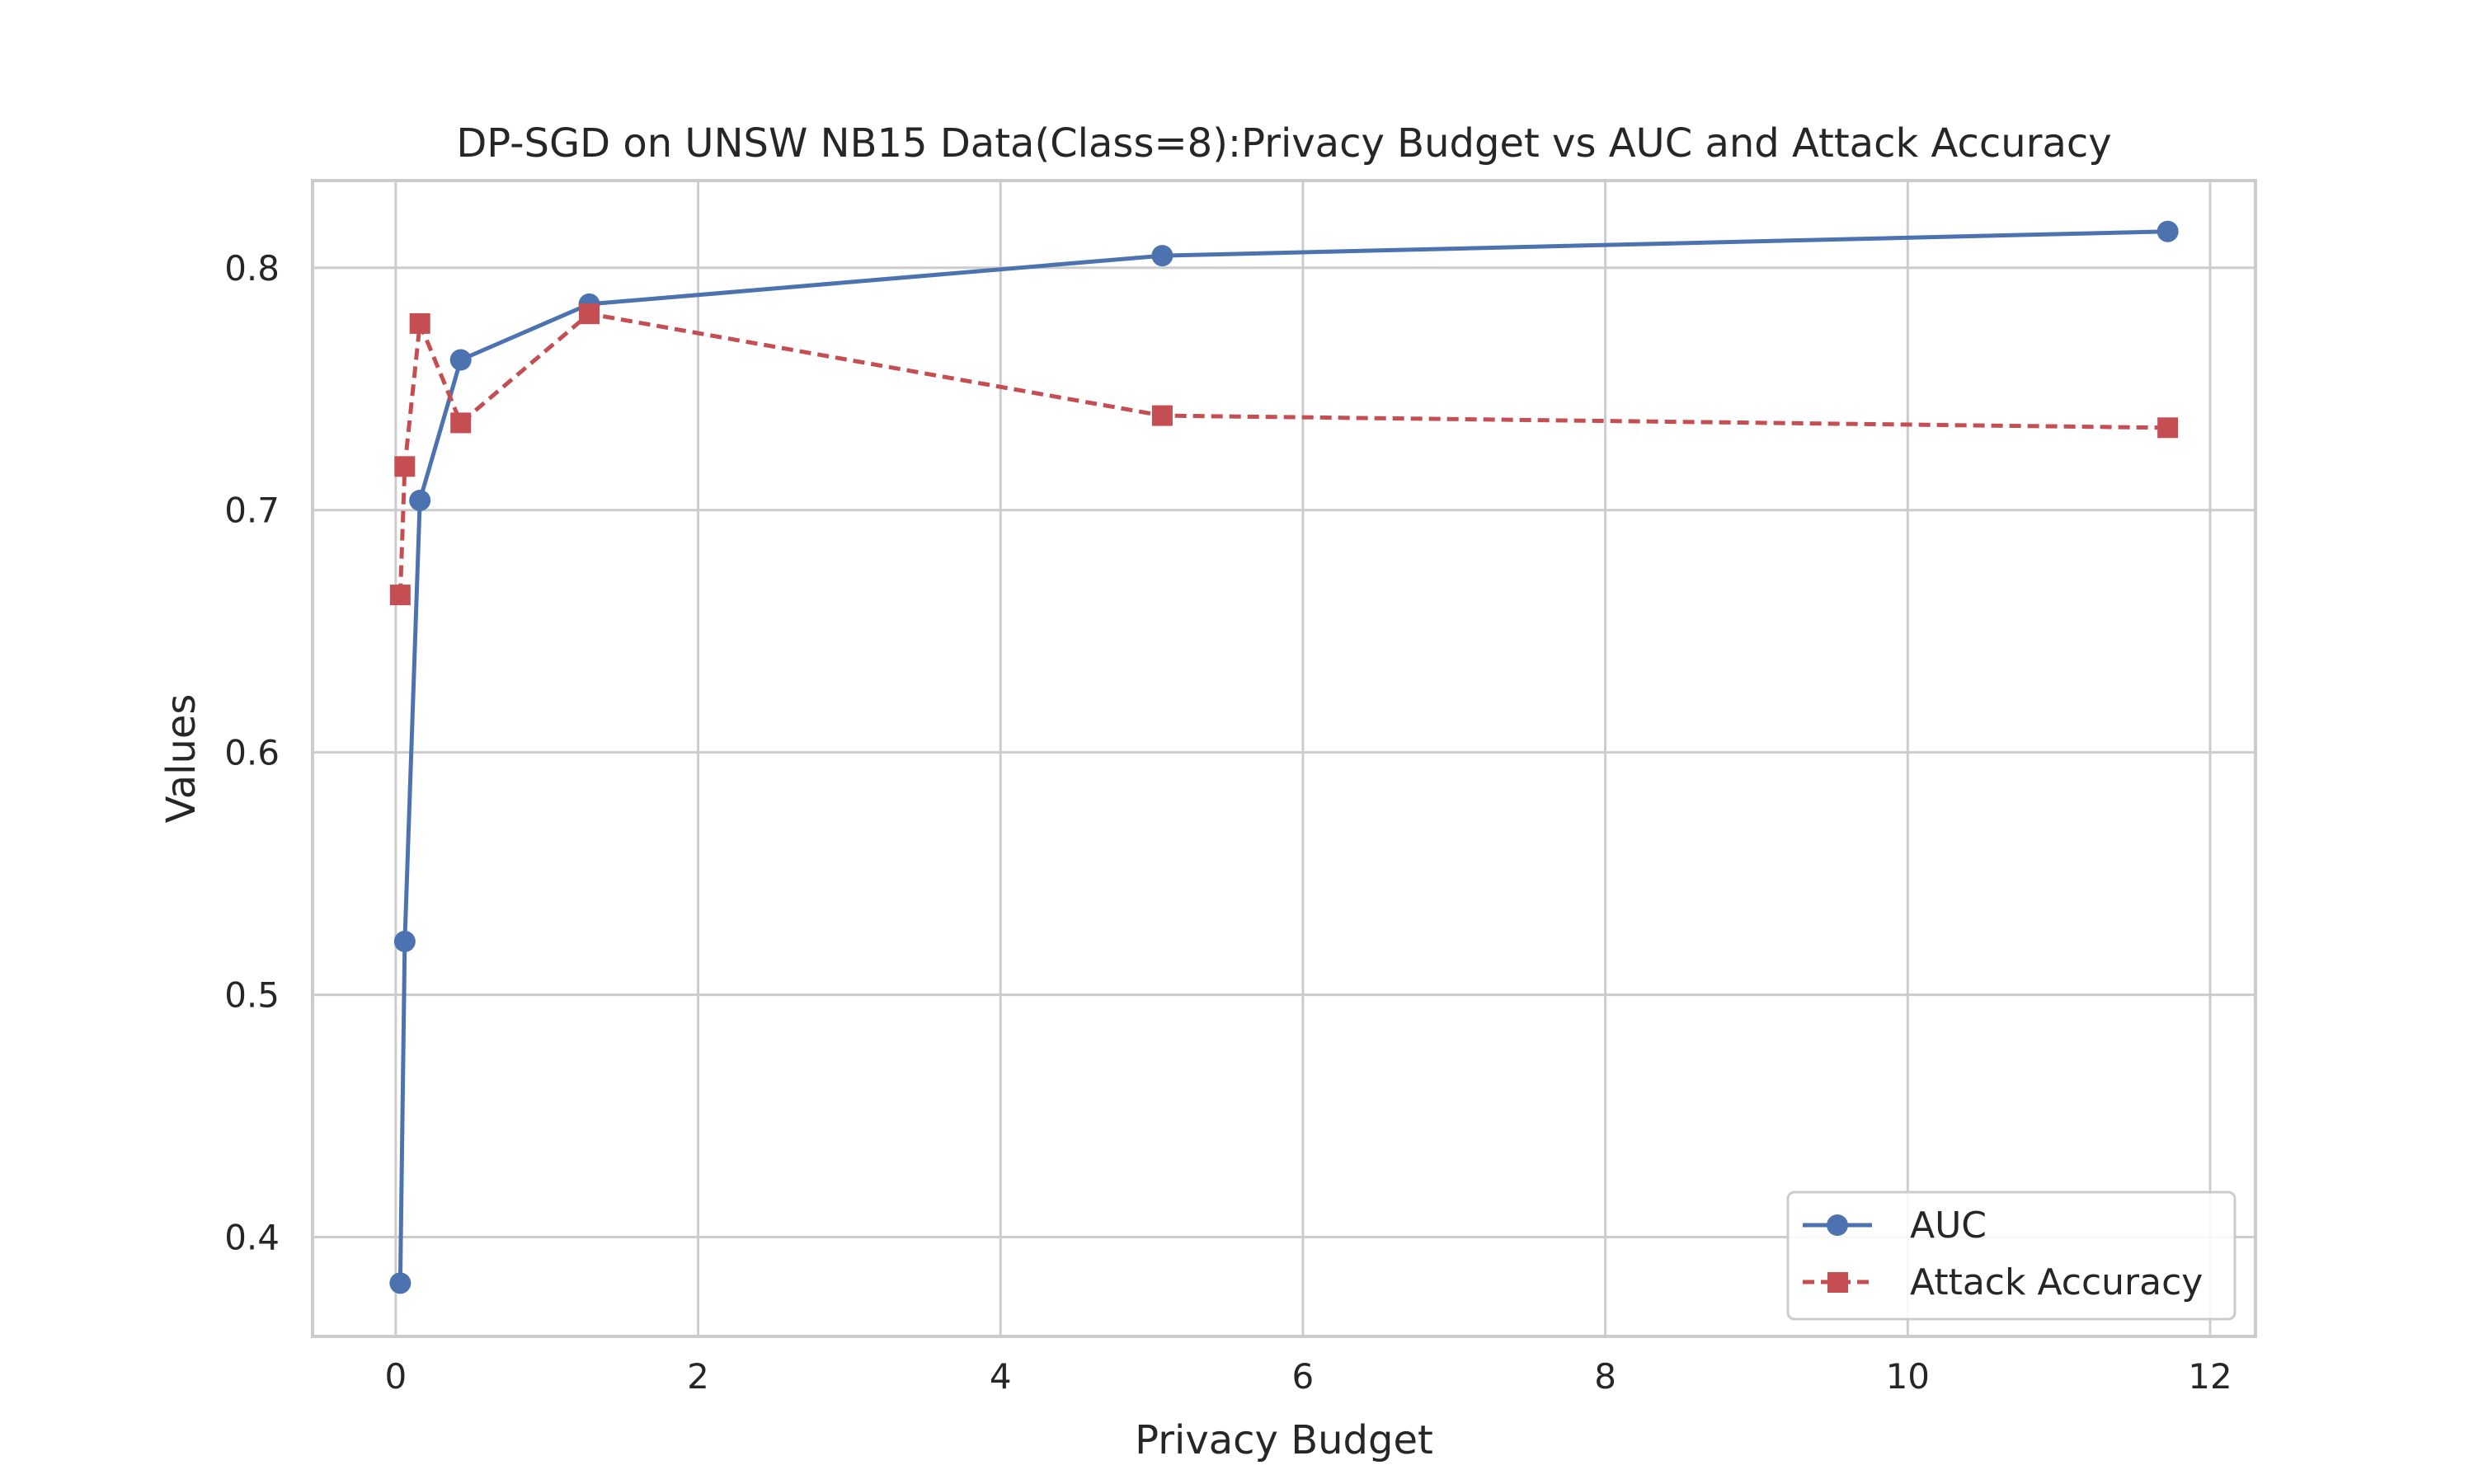 This screenshot has height=1484, width=2474. Describe the element at coordinates (1837, 1225) in the screenshot. I see `legend-marker-auc` at that location.